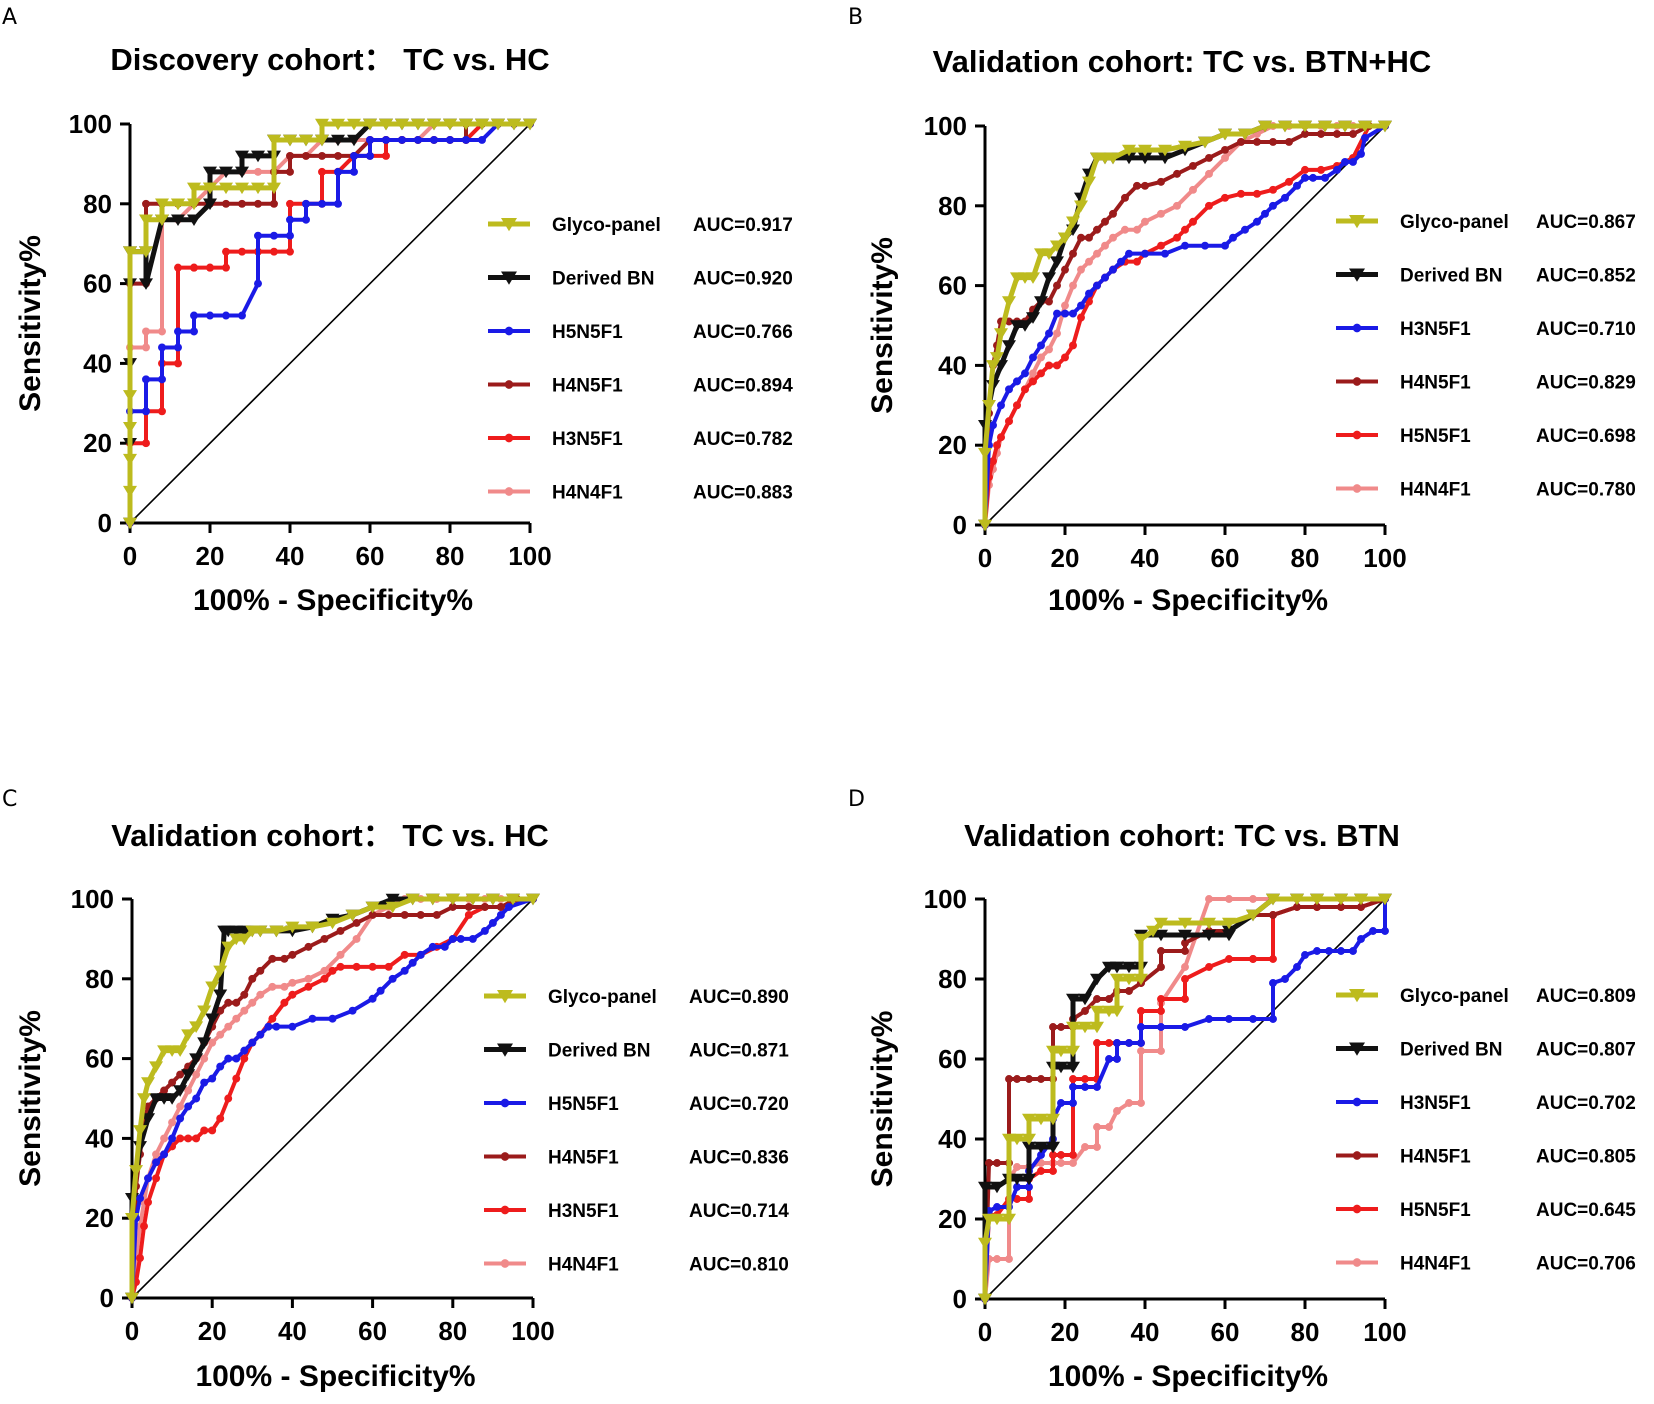  I want to click on legend-auc: AUC=0.920, so click(743, 279).